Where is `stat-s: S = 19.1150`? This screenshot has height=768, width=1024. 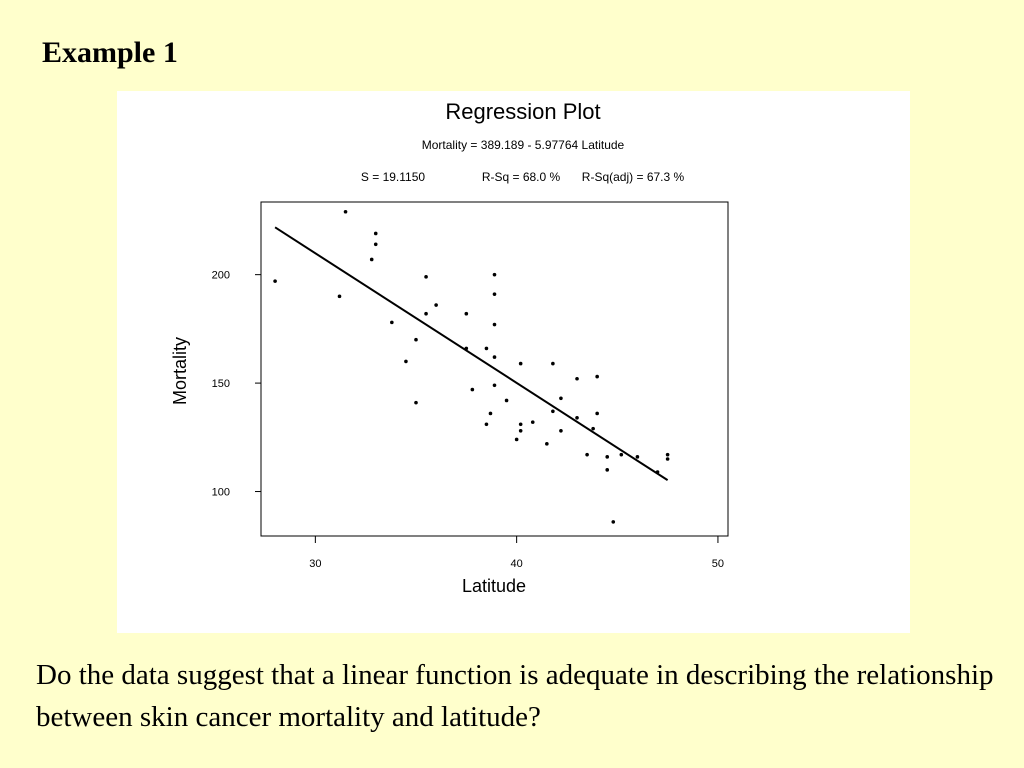 stat-s: S = 19.1150 is located at coordinates (393, 177).